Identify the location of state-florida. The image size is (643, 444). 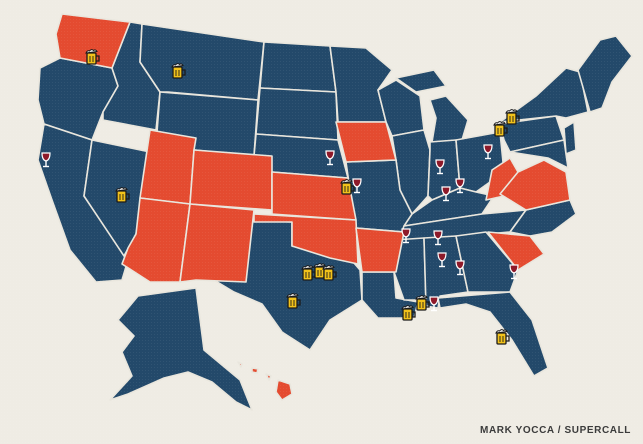
(493, 334).